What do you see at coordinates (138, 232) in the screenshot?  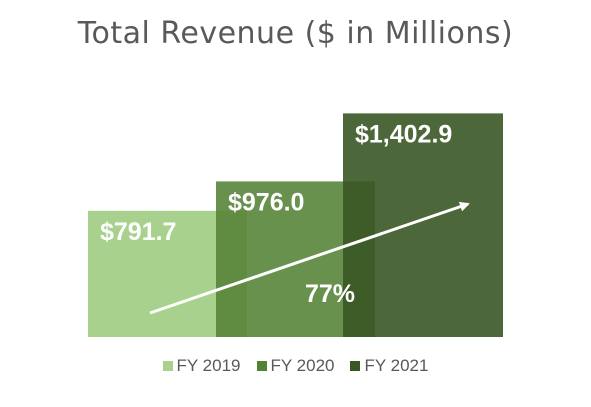 I see `data-label-fy2019: $791.7` at bounding box center [138, 232].